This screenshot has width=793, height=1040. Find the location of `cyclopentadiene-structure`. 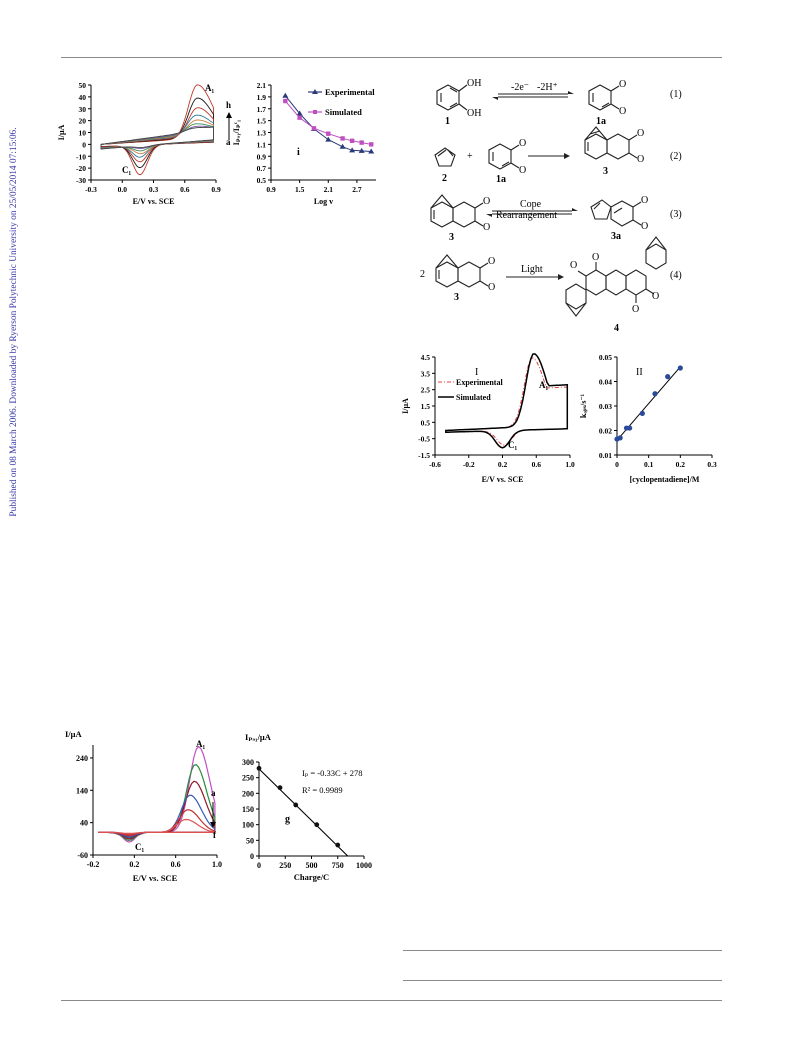

cyclopentadiene-structure is located at coordinates (445, 157).